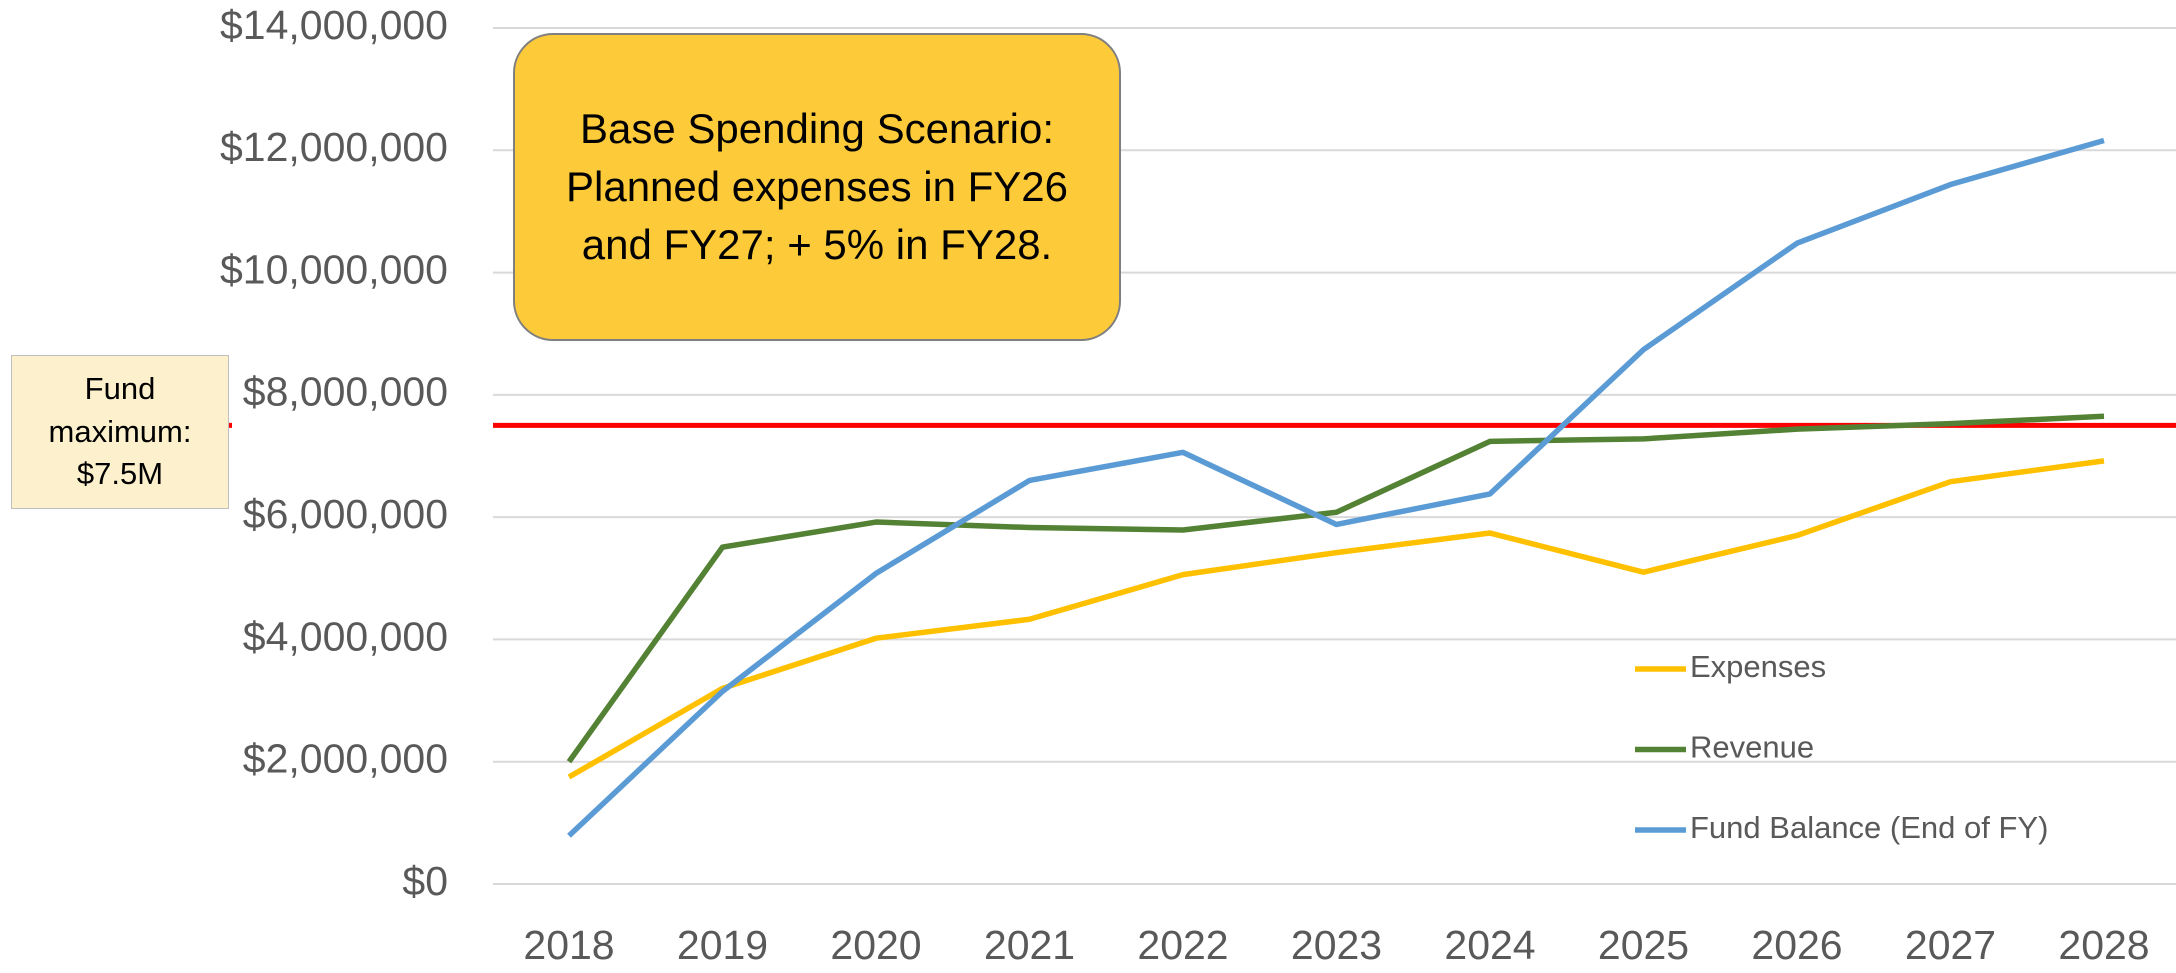 The height and width of the screenshot is (973, 2176). I want to click on legend-label: Revenue, so click(1752, 747).